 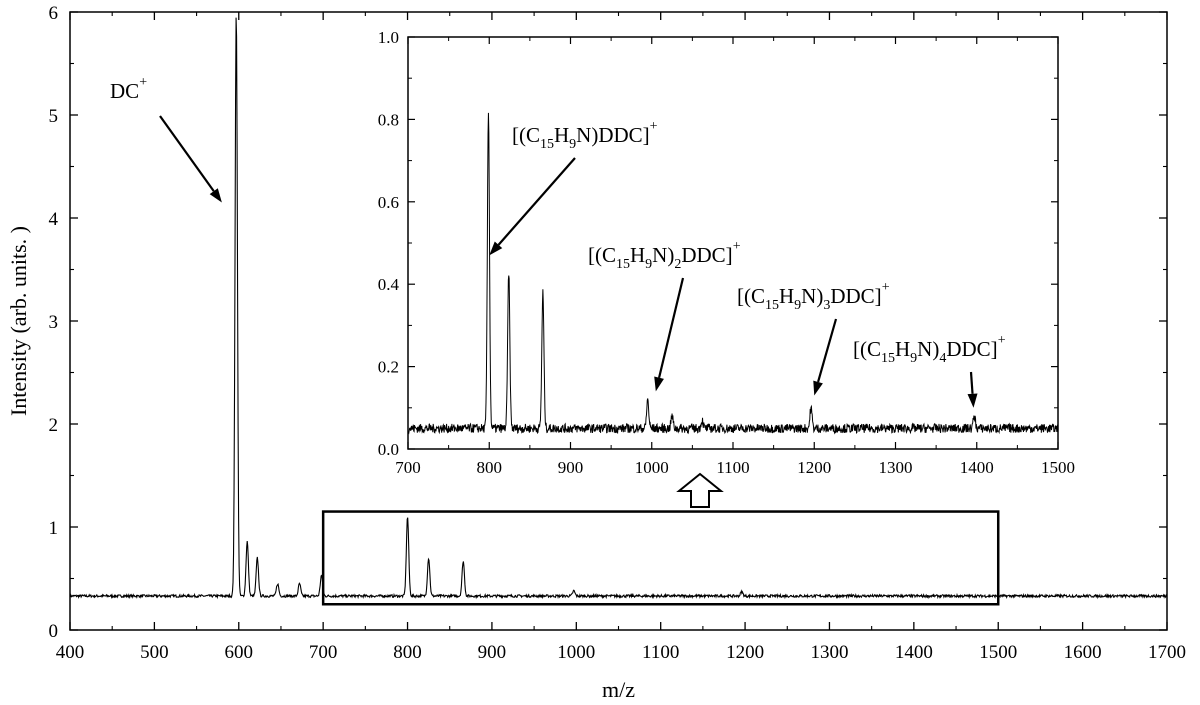 I want to click on y-tick-label: 6, so click(x=54, y=13).